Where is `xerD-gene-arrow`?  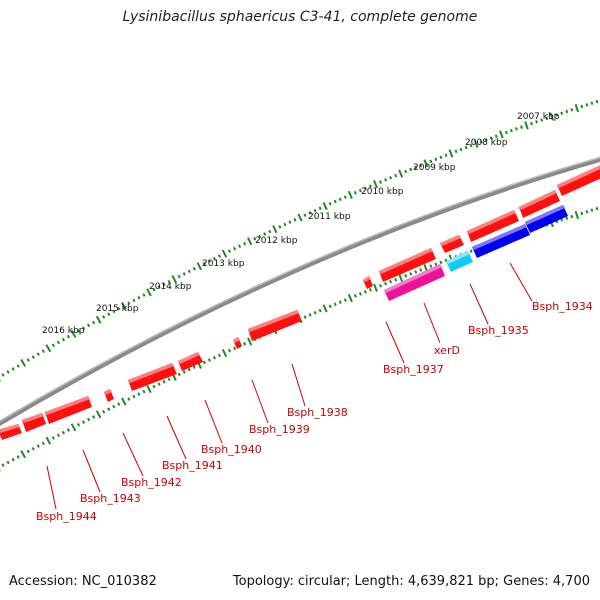 xerD-gene-arrow is located at coordinates (414, 282).